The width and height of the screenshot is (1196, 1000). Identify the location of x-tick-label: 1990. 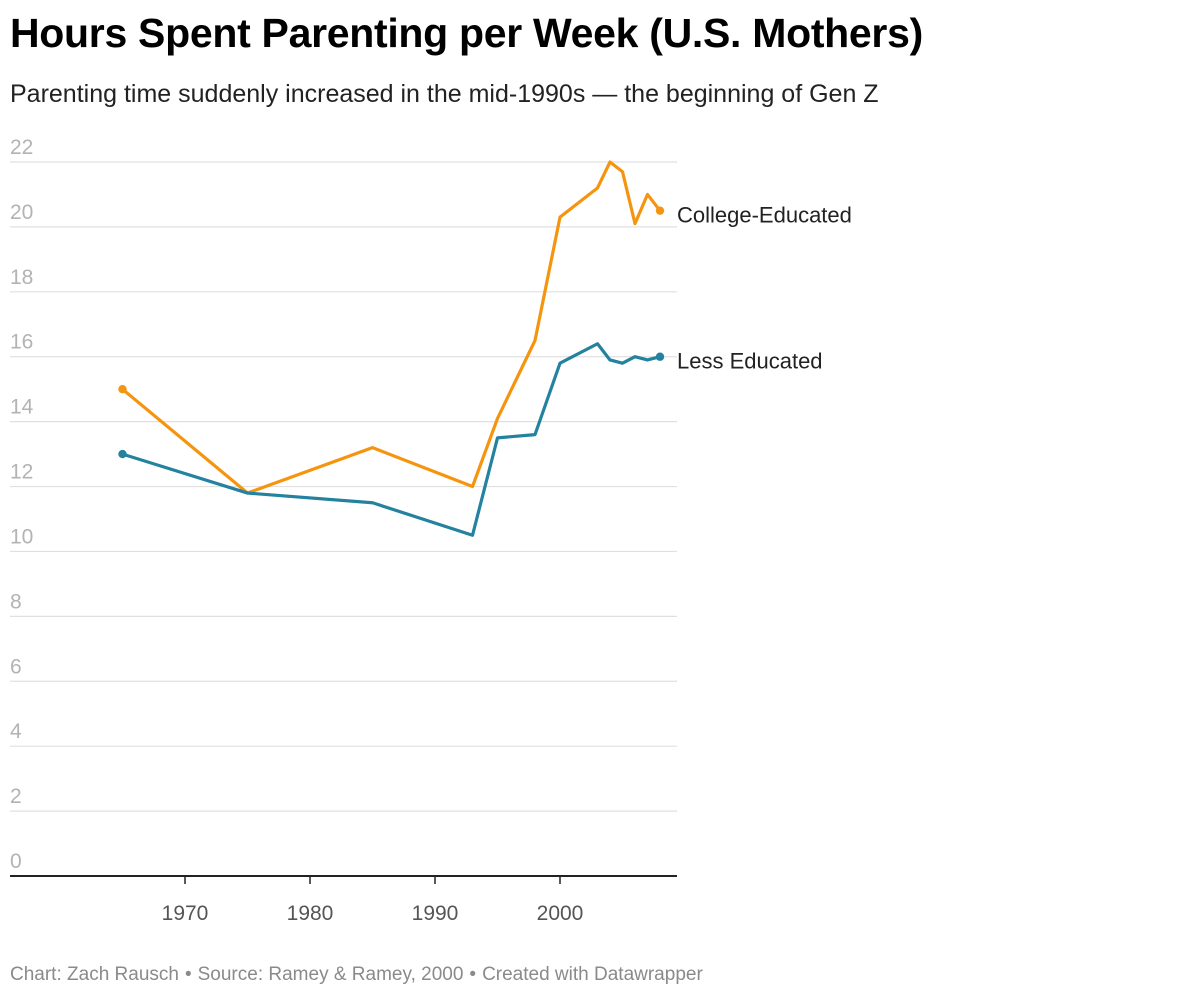
(435, 913).